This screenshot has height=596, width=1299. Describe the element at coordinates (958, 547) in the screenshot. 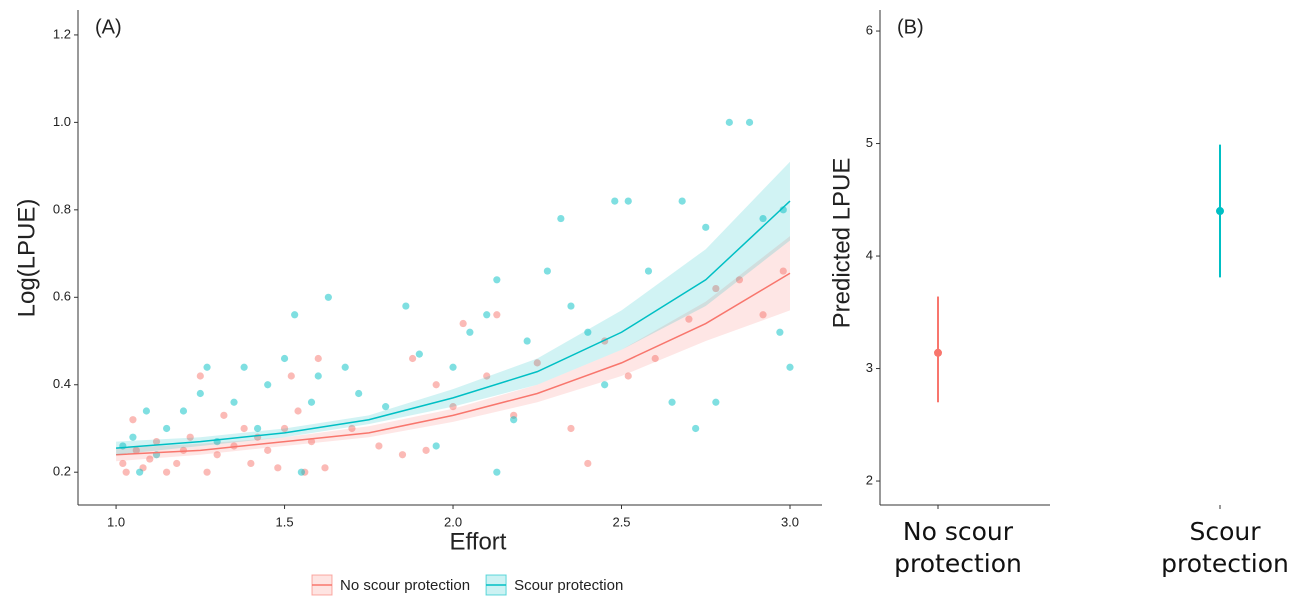

I see `x-tick-label: No scour protection` at that location.